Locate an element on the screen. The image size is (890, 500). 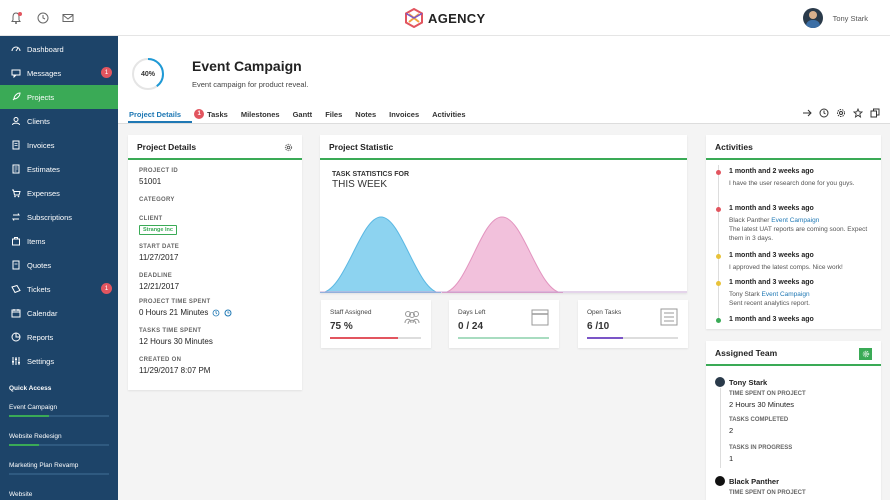
sidebar-item-calendar: Calendar is located at coordinates (59, 313).